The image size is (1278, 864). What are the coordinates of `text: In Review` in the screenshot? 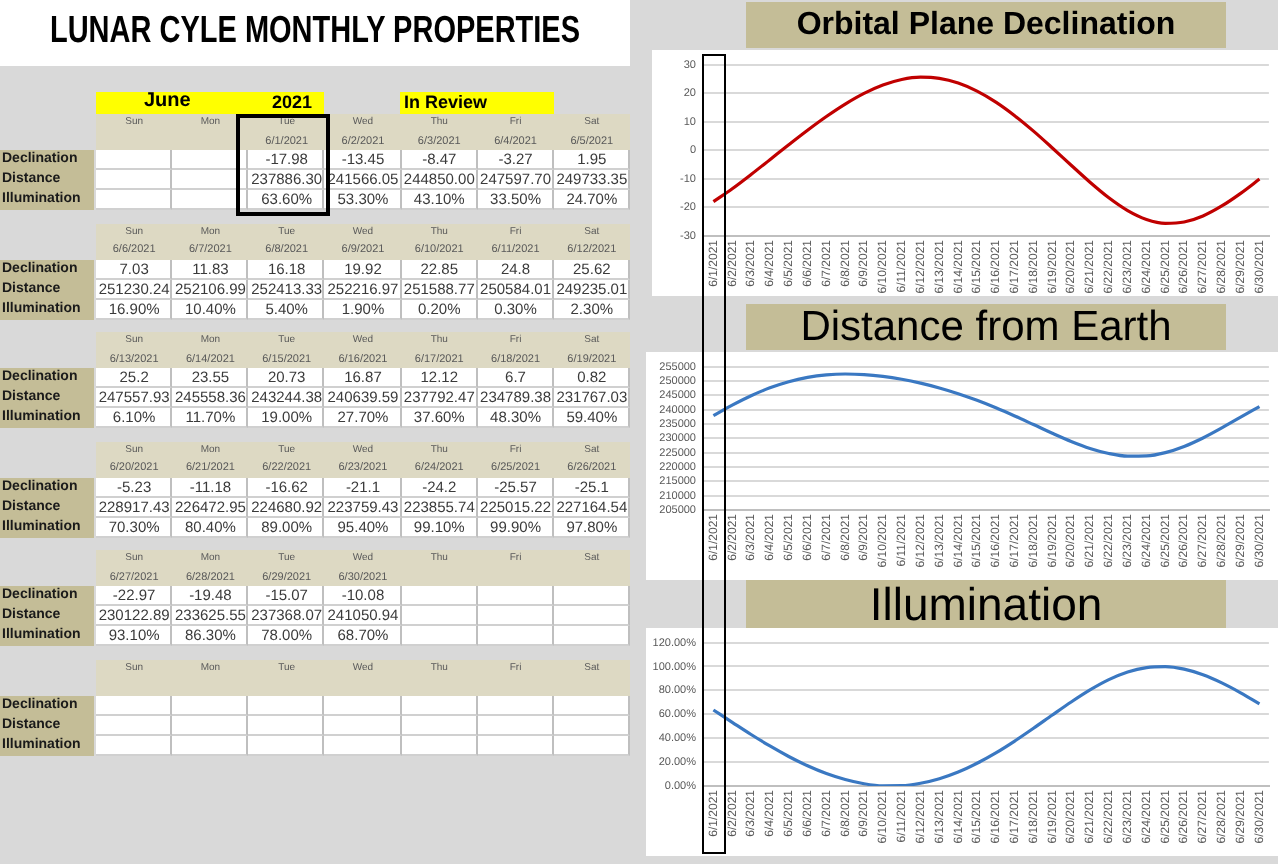 It's located at (446, 102).